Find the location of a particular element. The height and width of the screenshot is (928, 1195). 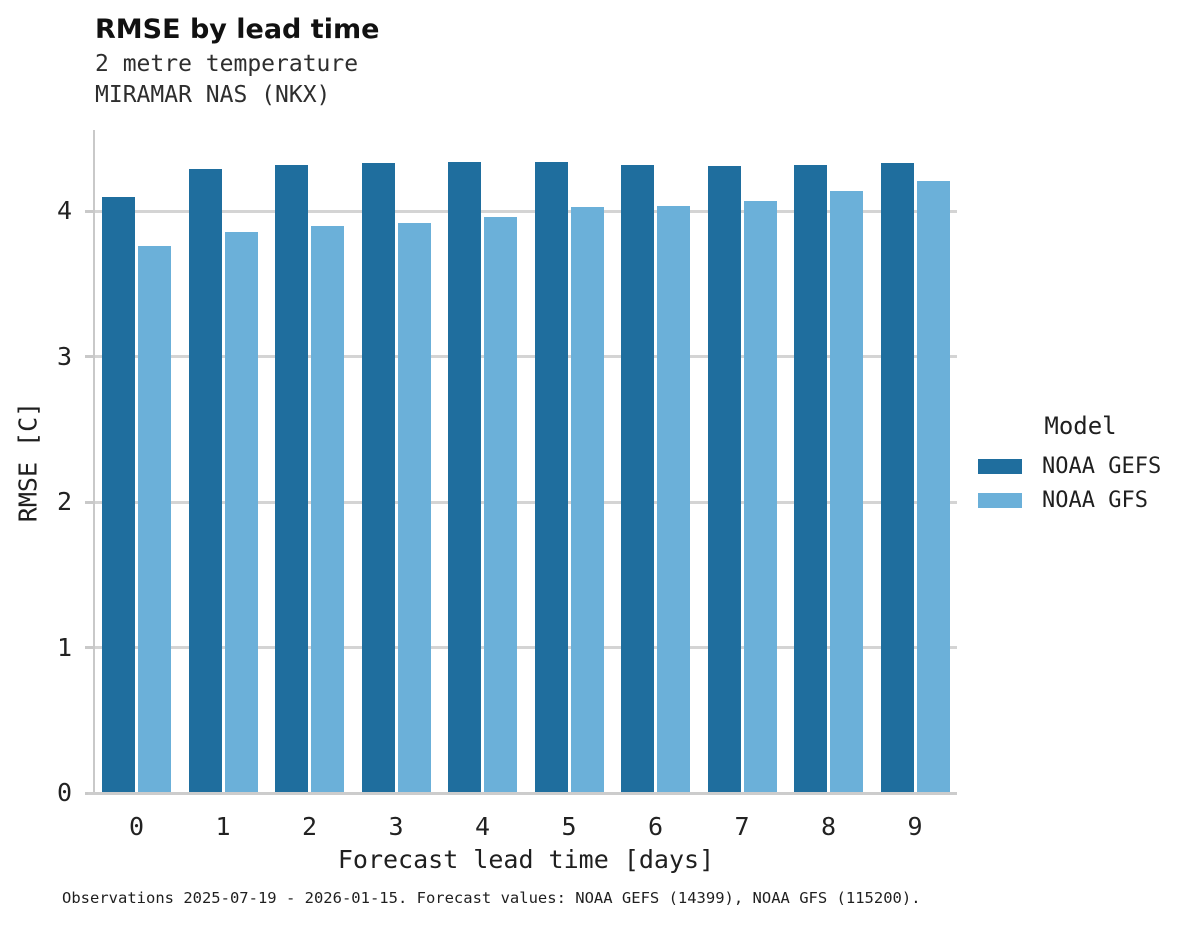

legend: Model NOAA GEFS NOAA GFS is located at coordinates (1080, 467).